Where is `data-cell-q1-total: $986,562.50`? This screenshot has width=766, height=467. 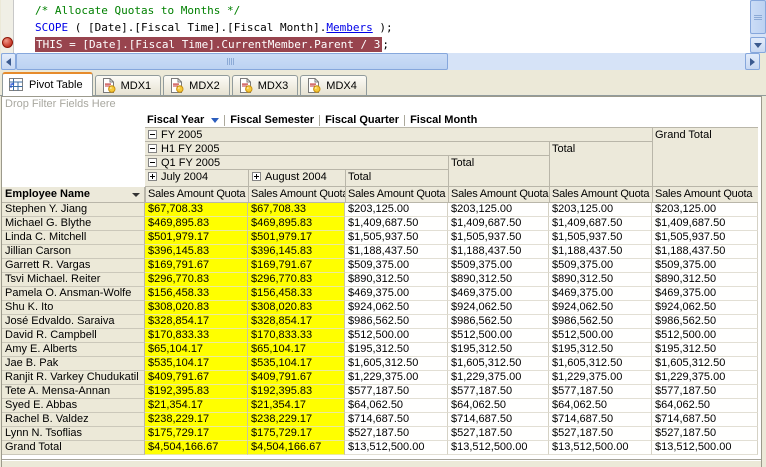
data-cell-q1-total: $986,562.50 is located at coordinates (396, 322).